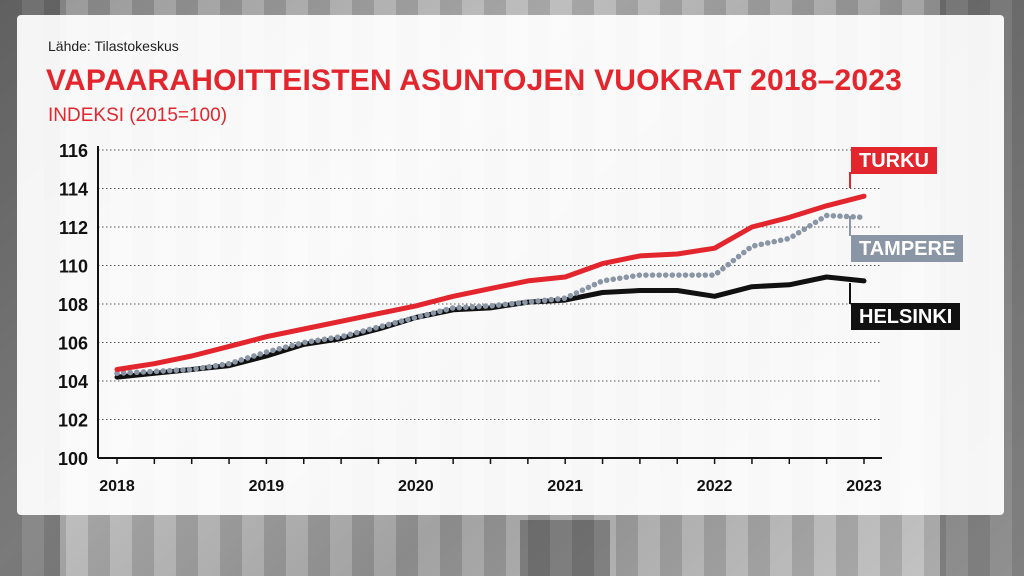 The height and width of the screenshot is (576, 1024). I want to click on y-tick-label: 102, so click(73, 421).